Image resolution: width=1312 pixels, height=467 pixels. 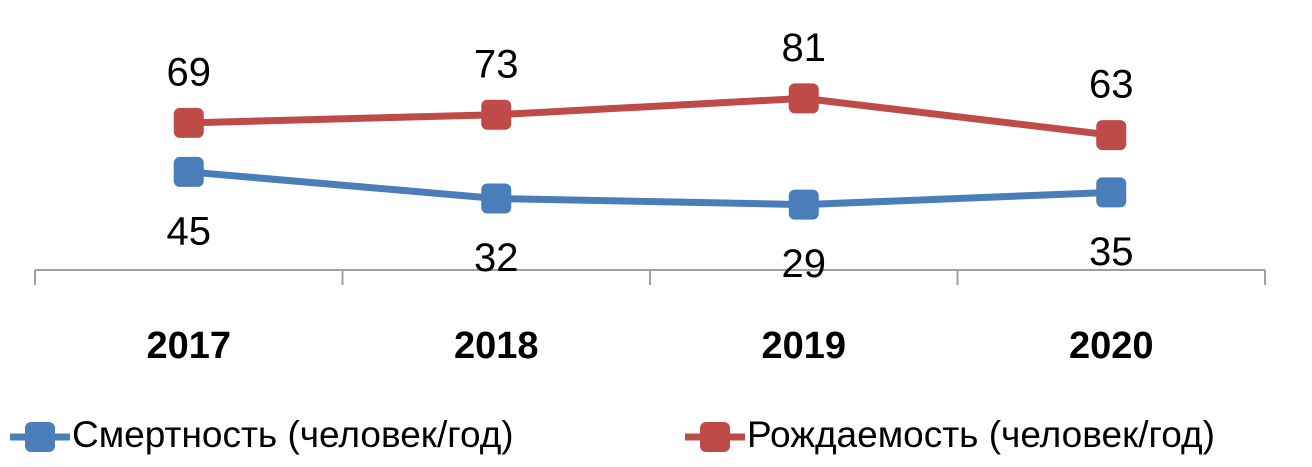 What do you see at coordinates (1111, 252) in the screenshot?
I see `data-label: 35` at bounding box center [1111, 252].